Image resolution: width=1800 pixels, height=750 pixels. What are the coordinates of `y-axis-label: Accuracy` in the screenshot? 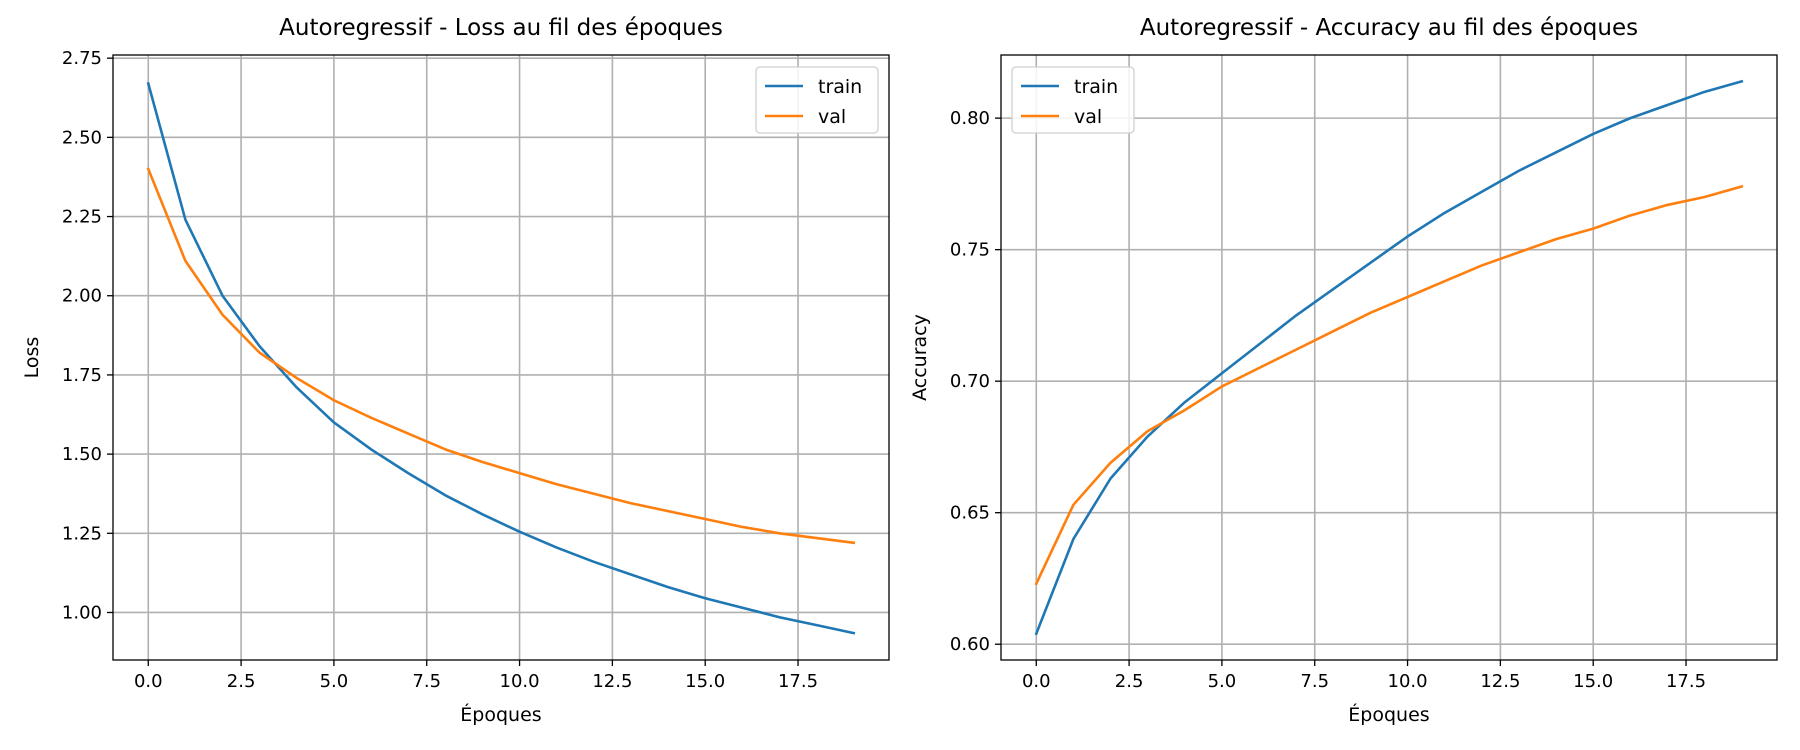 It's located at (920, 357).